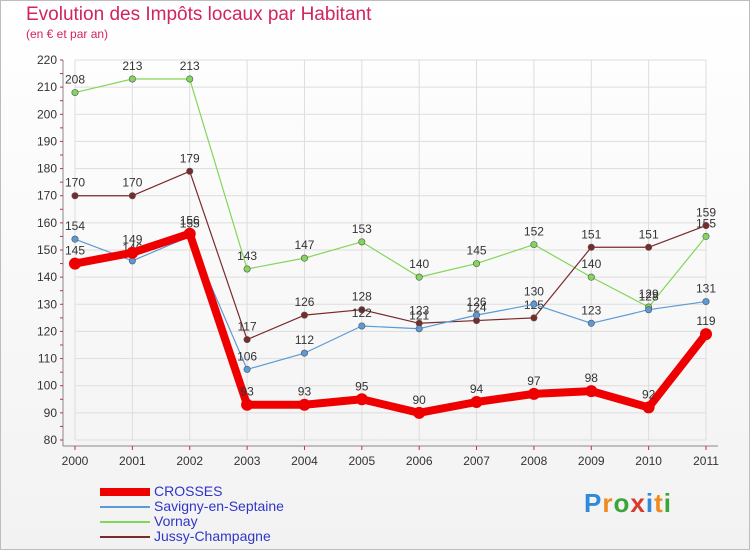 This screenshot has width=750, height=550. I want to click on legend-swatch, so click(125, 536).